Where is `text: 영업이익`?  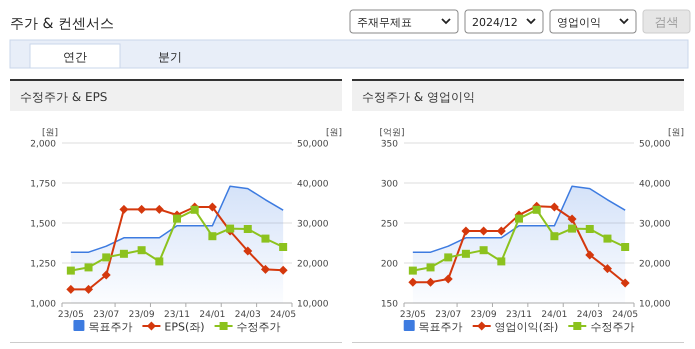 text: 영업이익 is located at coordinates (579, 22).